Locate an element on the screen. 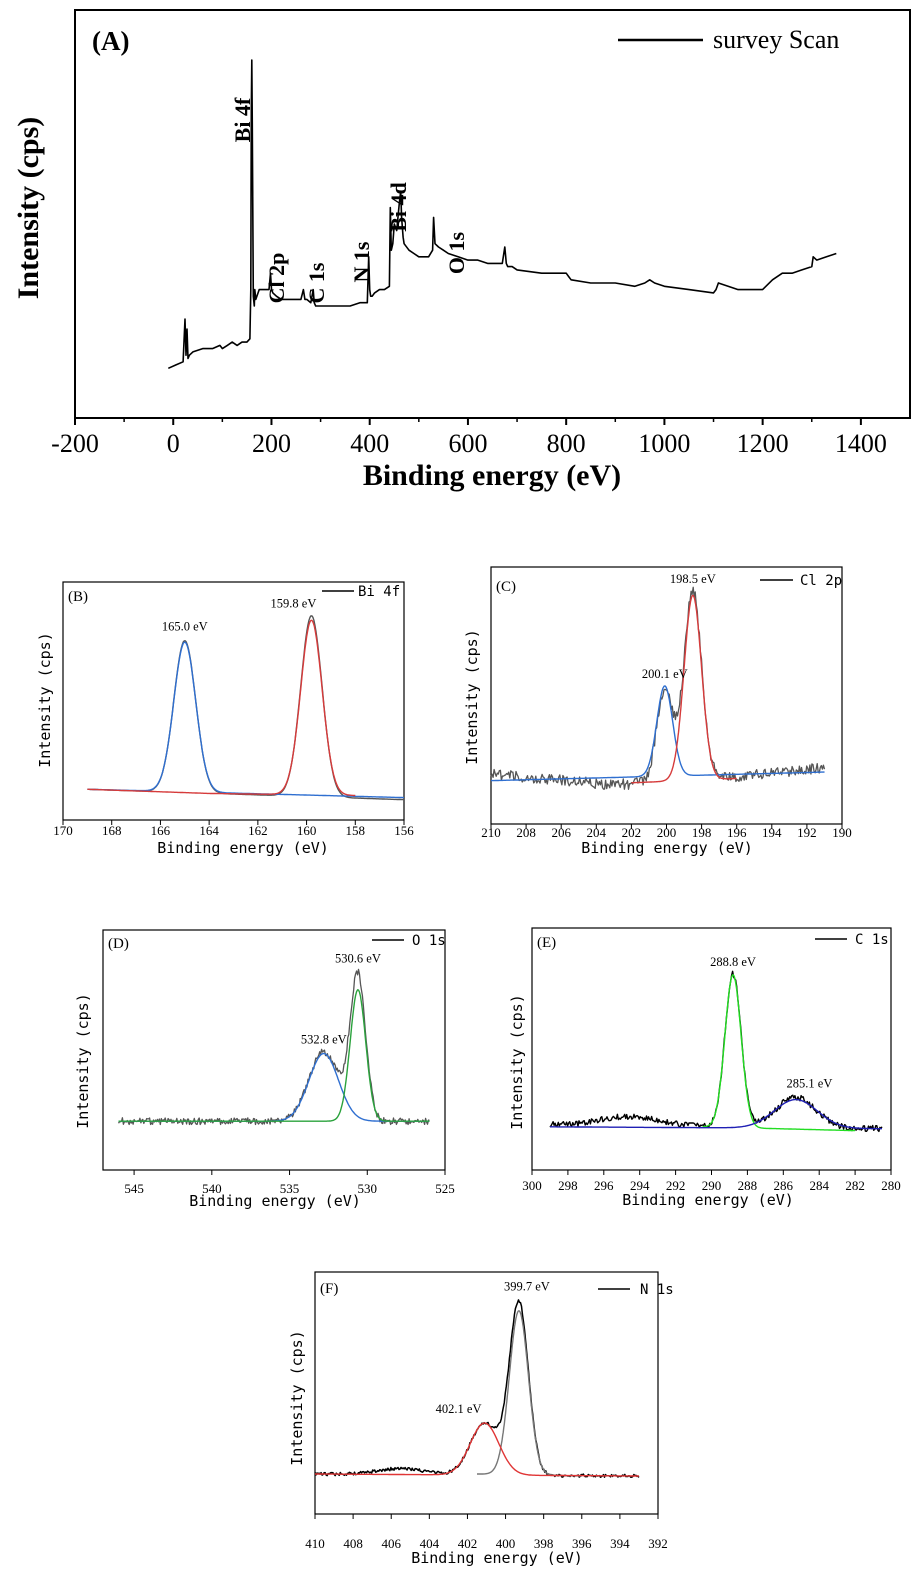 The width and height of the screenshot is (922, 1591). x-tick-label: 525 is located at coordinates (445, 1188).